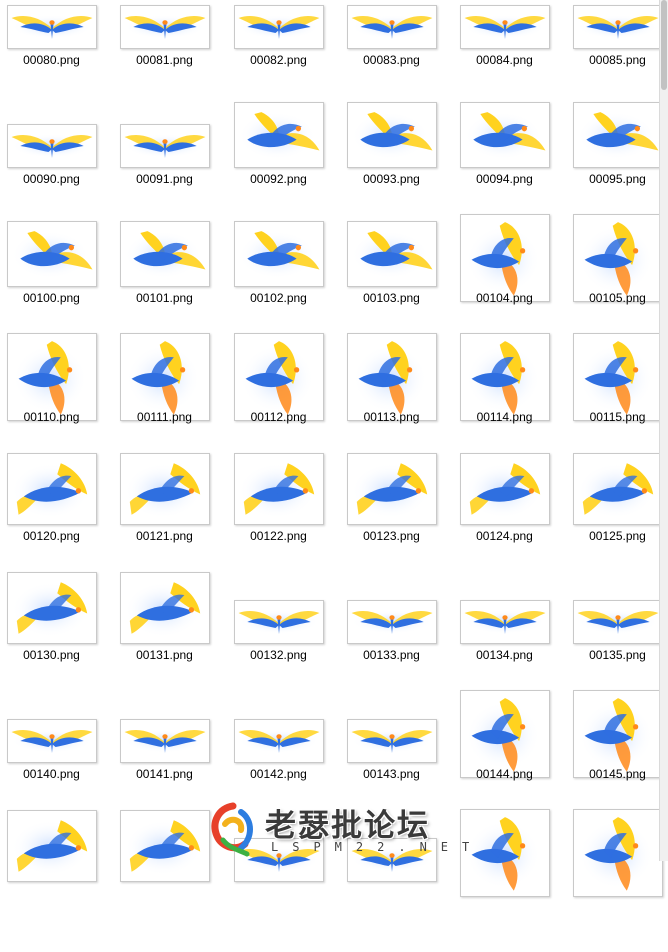  I want to click on file-name-label: 00123.png, so click(391, 536).